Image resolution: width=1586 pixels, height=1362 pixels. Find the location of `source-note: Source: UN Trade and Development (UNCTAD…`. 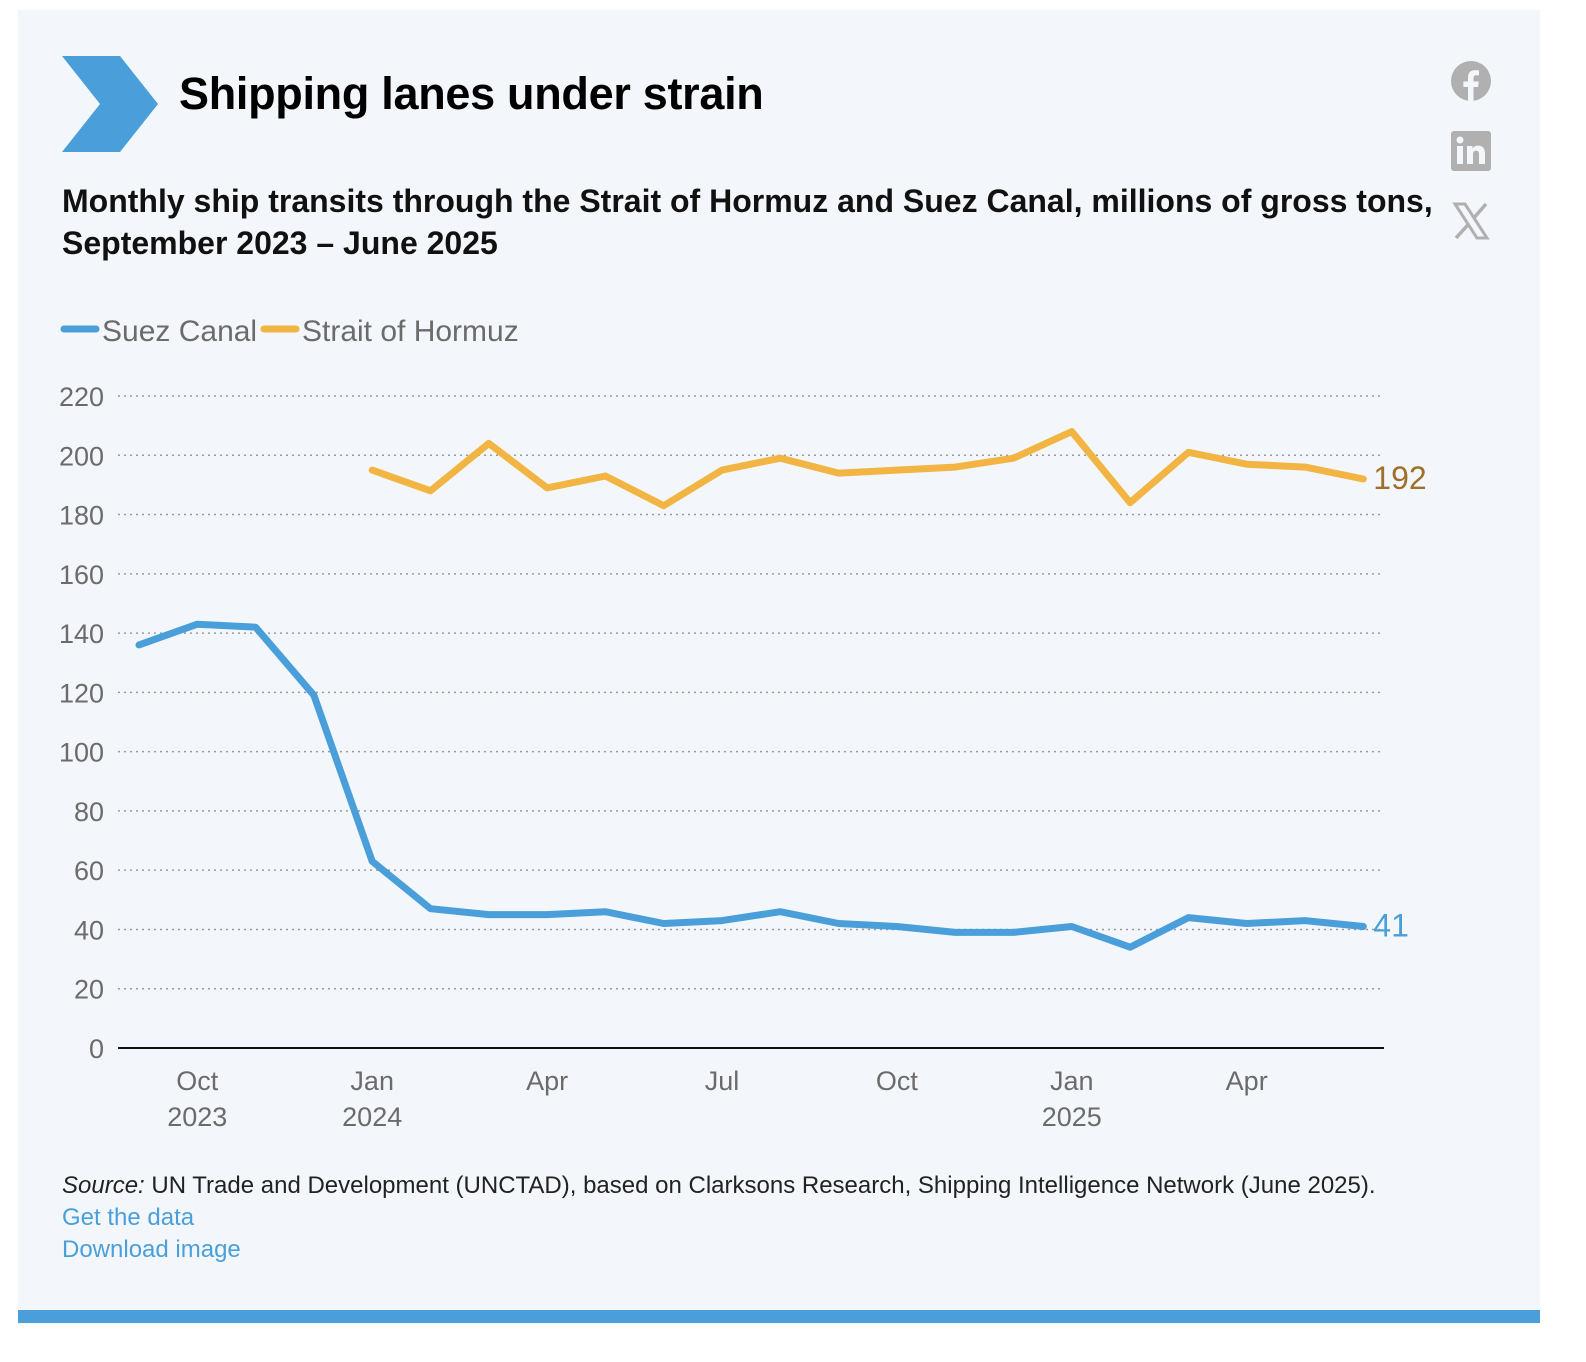

source-note: Source: UN Trade and Development (UNCTAD… is located at coordinates (719, 1186).